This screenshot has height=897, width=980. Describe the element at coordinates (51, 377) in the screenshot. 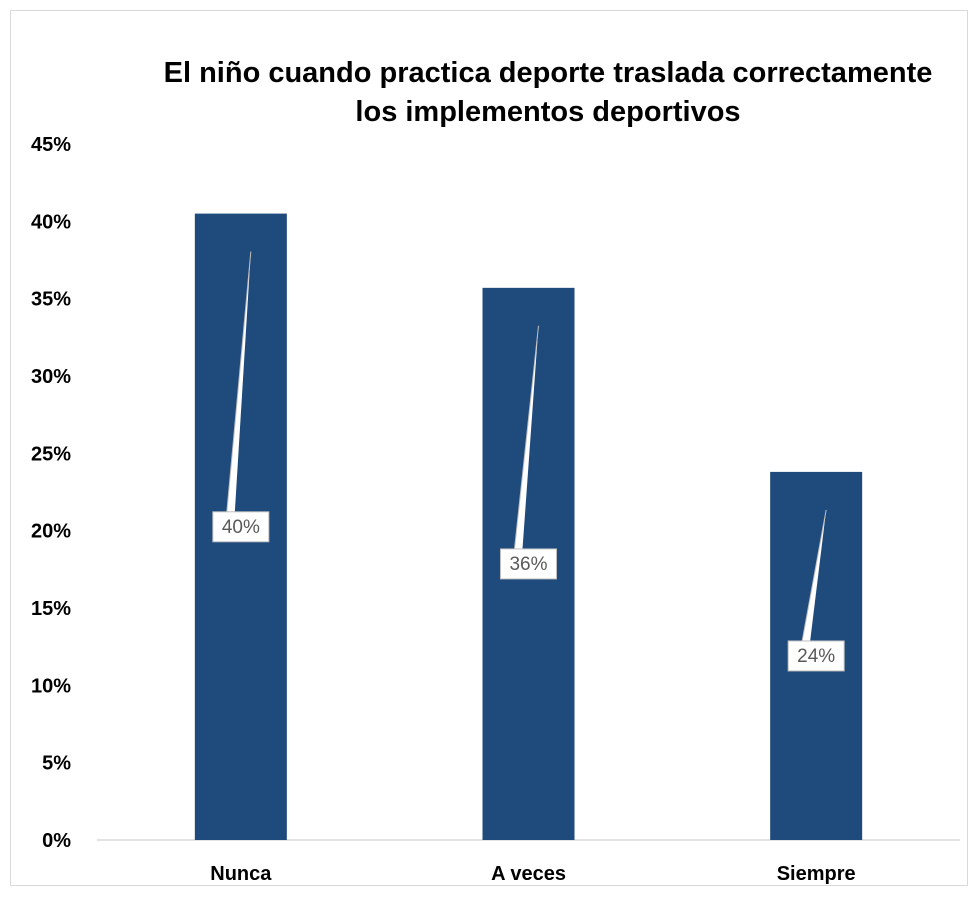

I see `y-tick-label: 30%` at that location.